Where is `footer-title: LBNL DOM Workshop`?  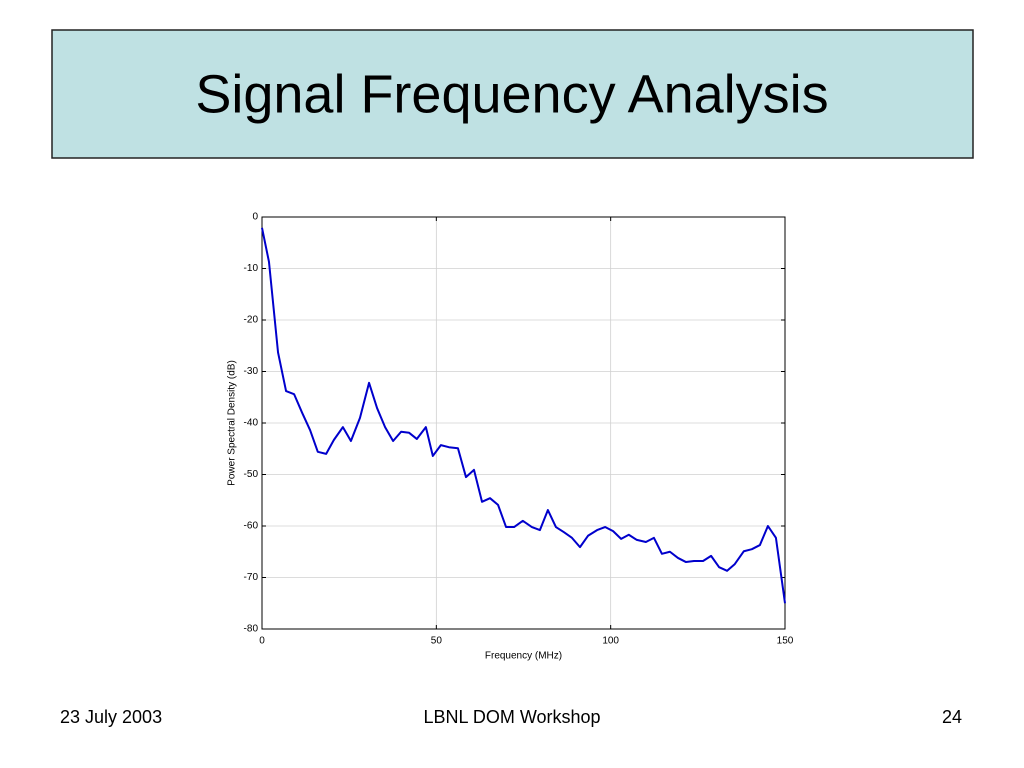
footer-title: LBNL DOM Workshop is located at coordinates (511, 717).